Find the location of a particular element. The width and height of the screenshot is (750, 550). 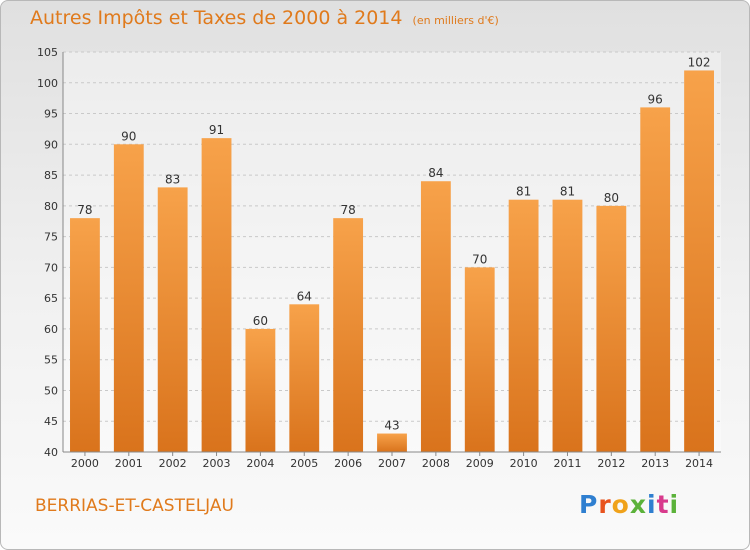

y-tick-label: 55 is located at coordinates (51, 360).